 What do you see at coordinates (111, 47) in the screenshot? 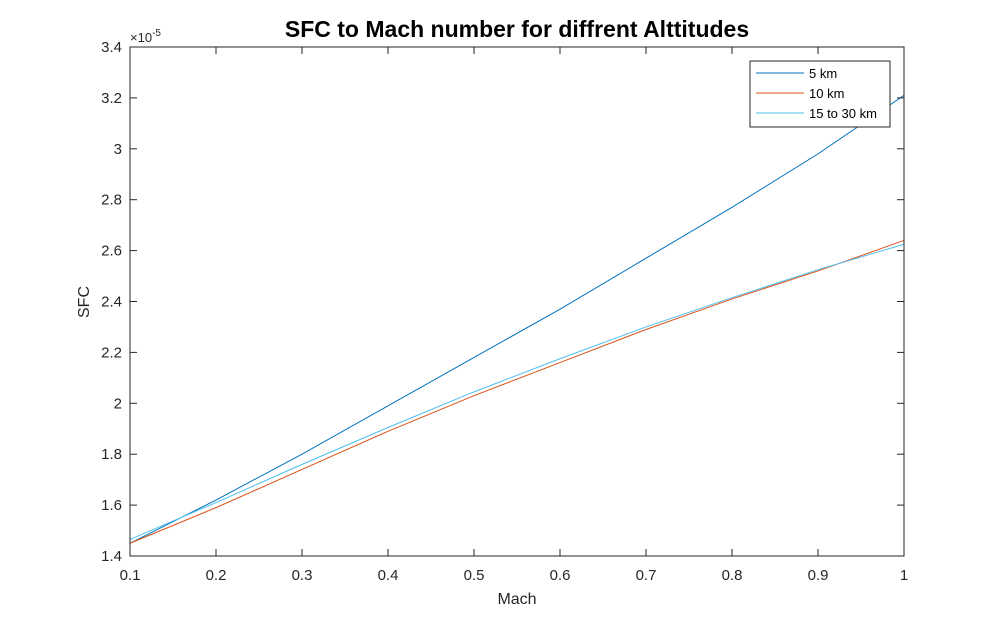
I see `y-tick-label: 3.4` at bounding box center [111, 47].